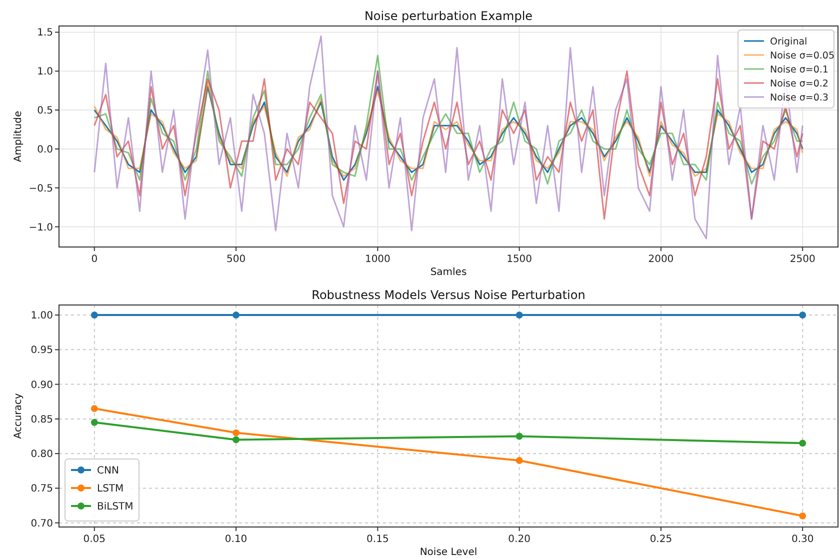 Image resolution: width=840 pixels, height=558 pixels. Describe the element at coordinates (661, 259) in the screenshot. I see `x-tick-label: 2000` at that location.